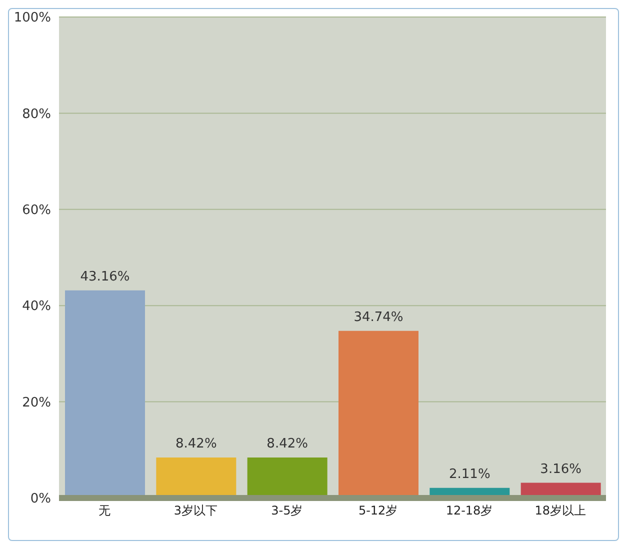 The image size is (625, 547). Describe the element at coordinates (469, 474) in the screenshot. I see `data-label: 2.11%` at that location.